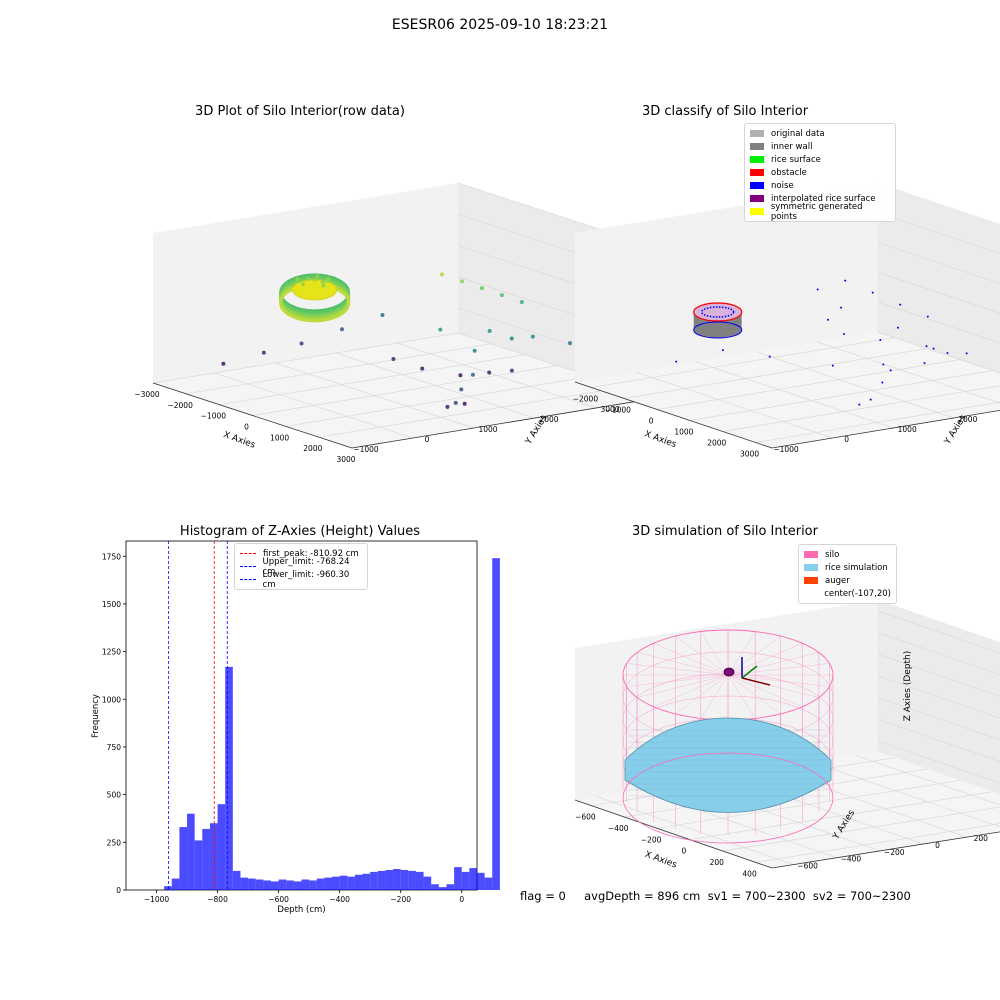 The width and height of the screenshot is (1000, 1000). Describe the element at coordinates (684, 851) in the screenshot. I see `p4-xtick-label: 0` at that location.